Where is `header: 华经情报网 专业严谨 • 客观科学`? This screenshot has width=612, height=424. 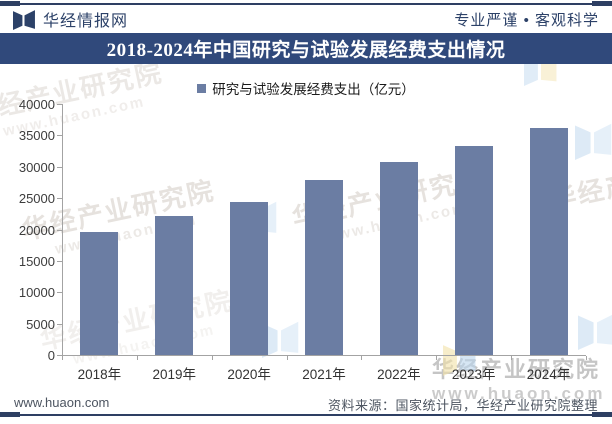 header: 华经情报网 专业严谨 • 客观科学 is located at coordinates (306, 19).